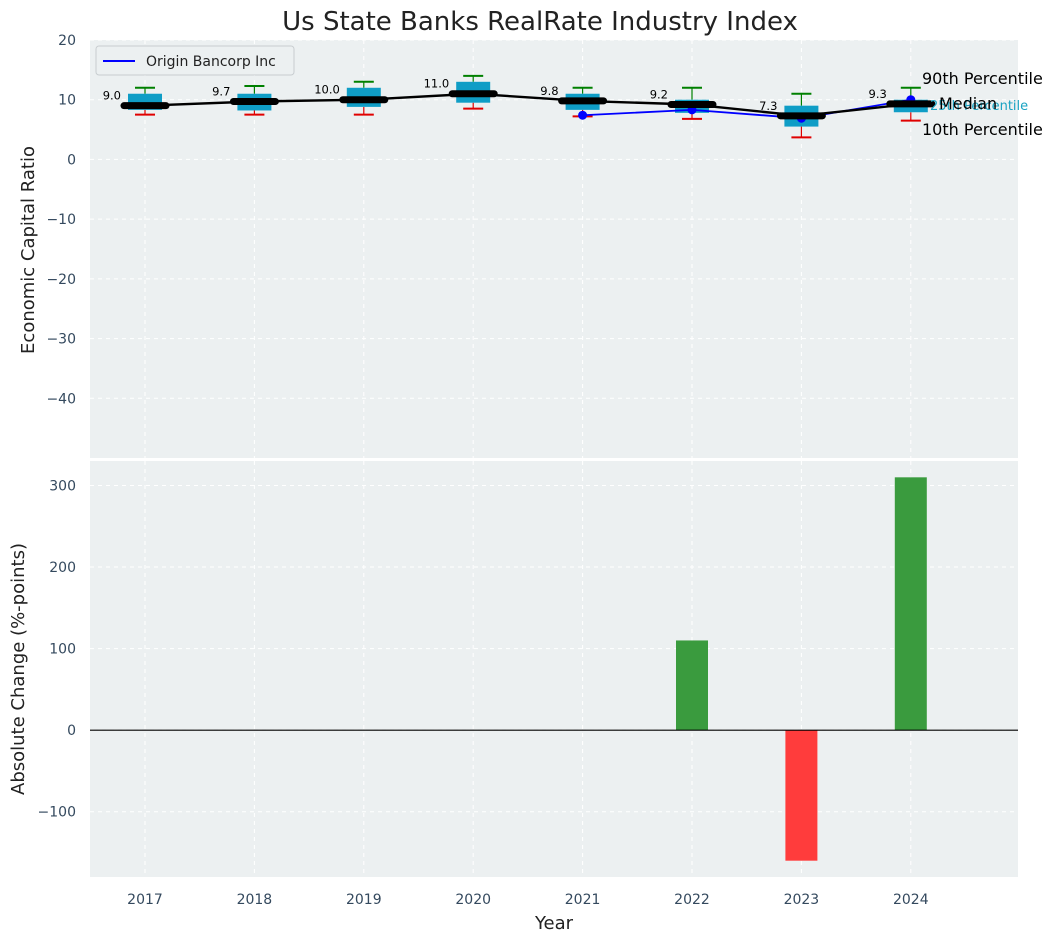  What do you see at coordinates (211, 62) in the screenshot?
I see `legend-series-label: Origin Bancorp Inc` at bounding box center [211, 62].